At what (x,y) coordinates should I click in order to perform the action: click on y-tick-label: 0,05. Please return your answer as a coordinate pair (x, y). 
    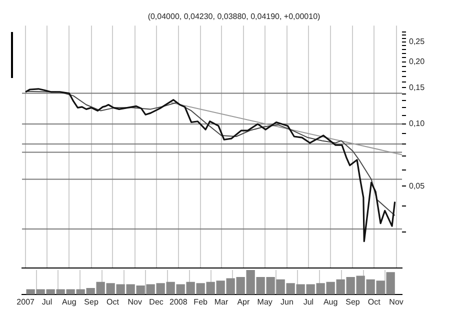
    Looking at the image, I should click on (417, 185).